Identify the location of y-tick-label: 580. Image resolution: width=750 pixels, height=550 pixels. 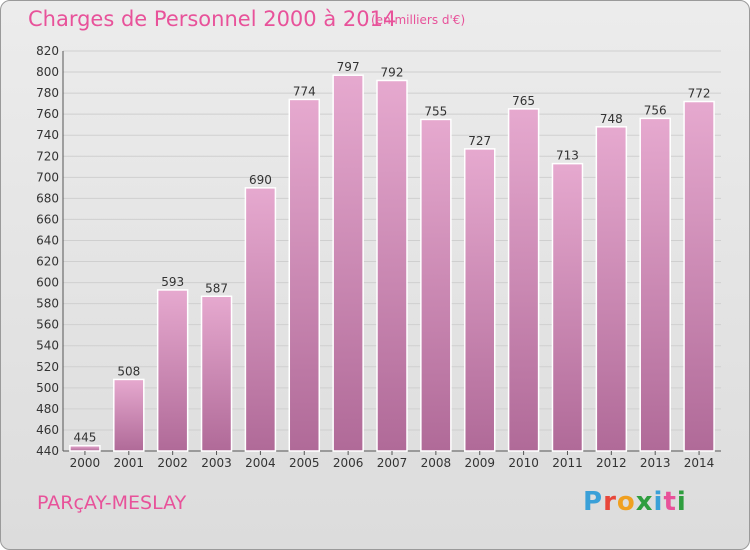
(47, 304).